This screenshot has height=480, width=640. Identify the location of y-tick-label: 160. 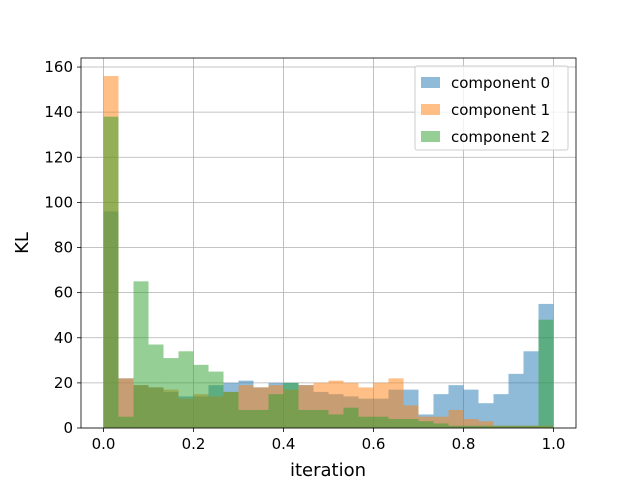
(58, 67).